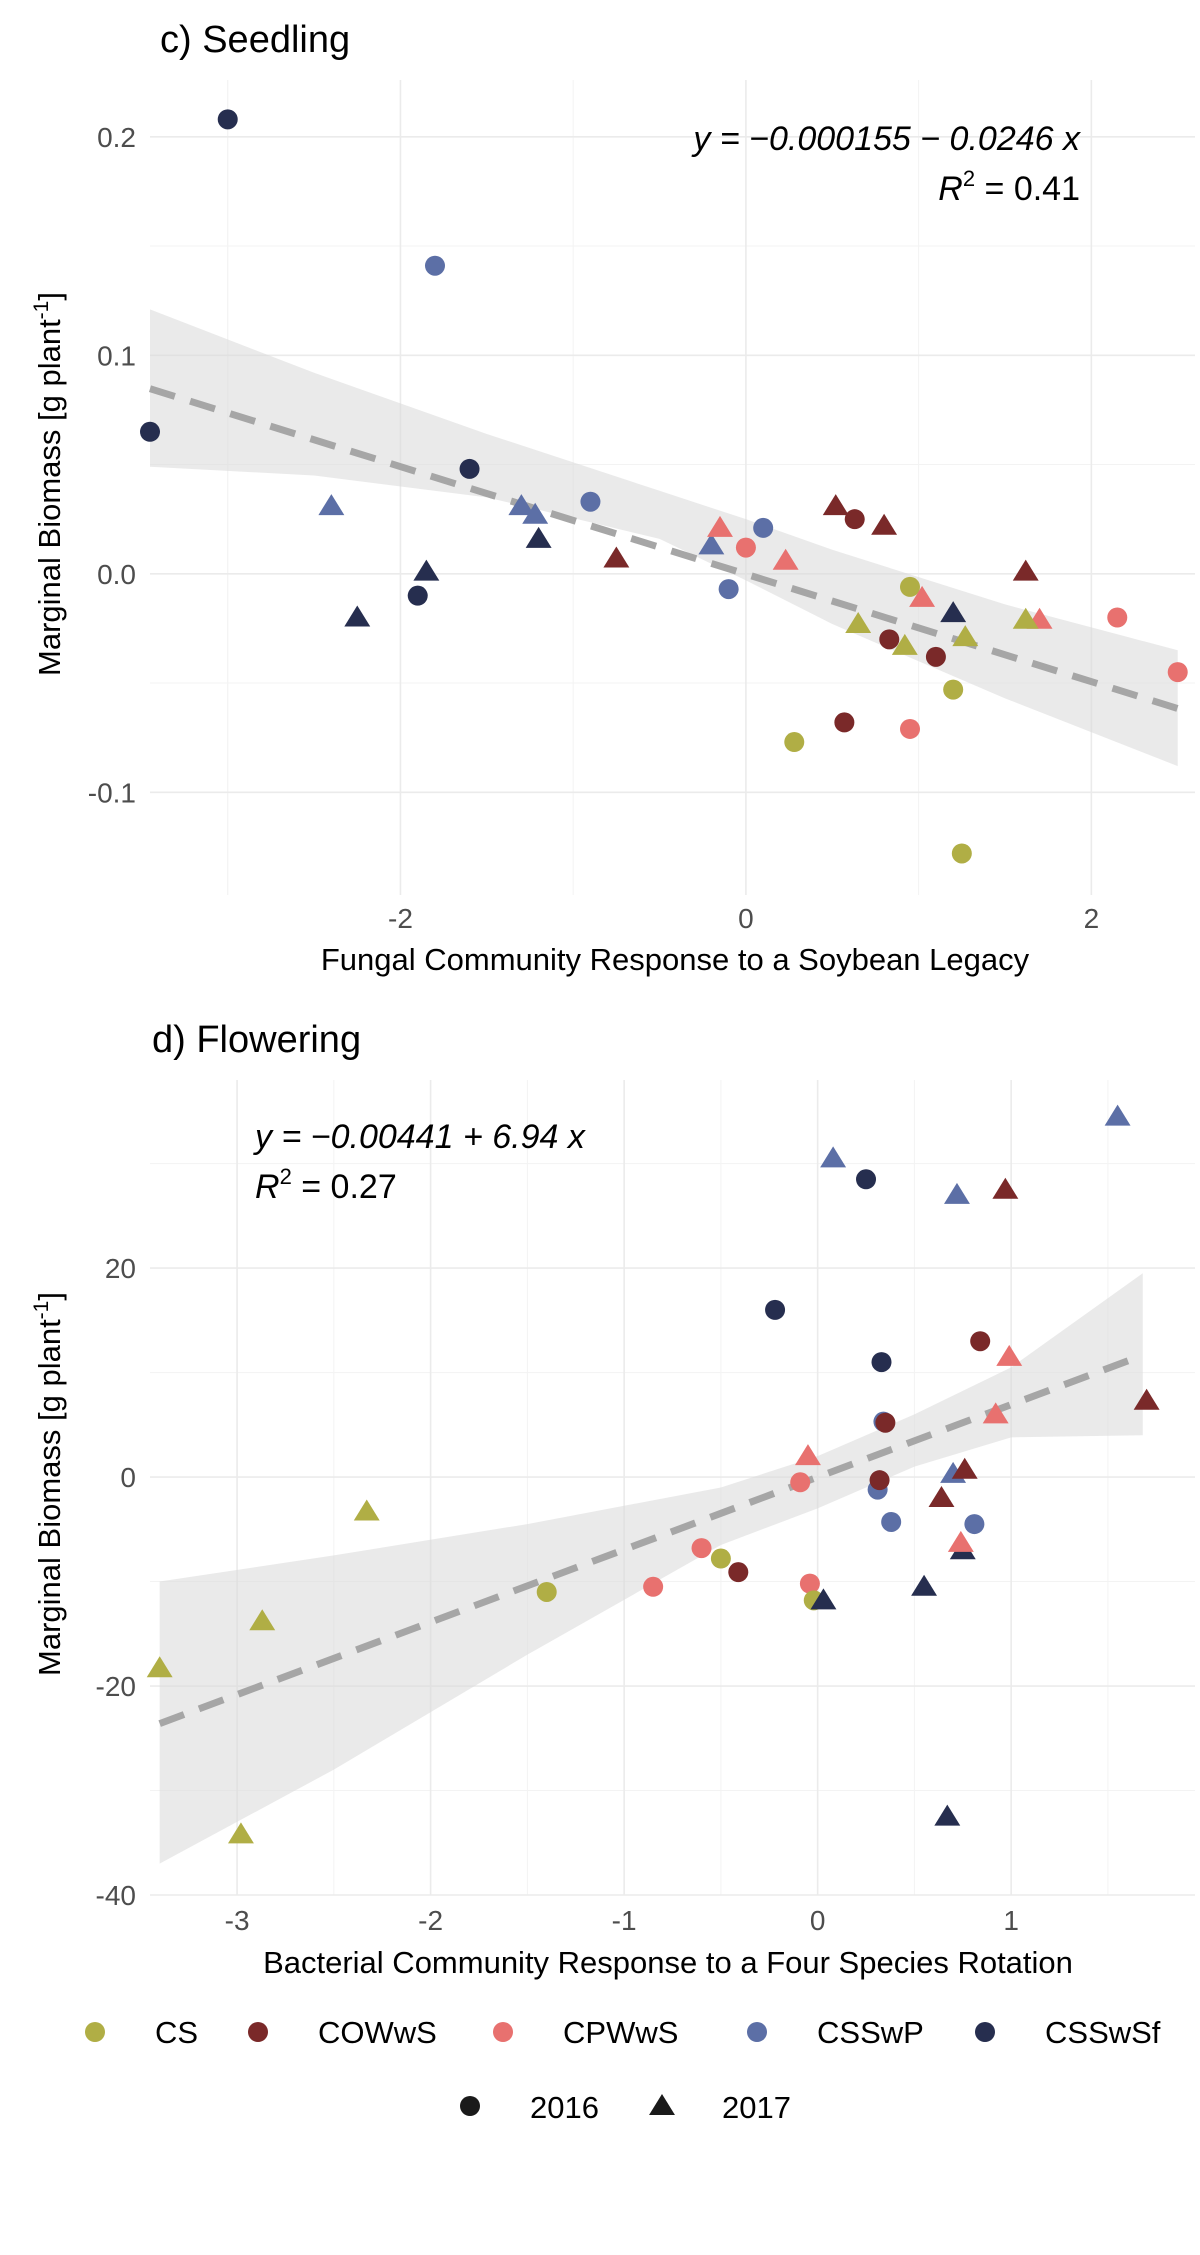 This screenshot has width=1200, height=2255. Describe the element at coordinates (950, 189) in the screenshot. I see `r-symbol: R` at that location.